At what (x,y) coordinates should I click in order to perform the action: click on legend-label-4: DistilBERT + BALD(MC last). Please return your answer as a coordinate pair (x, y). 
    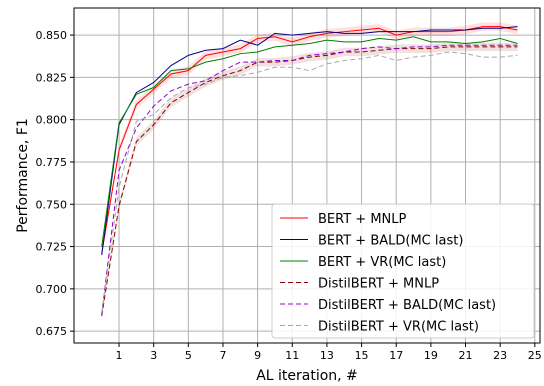
    Looking at the image, I should click on (407, 305).